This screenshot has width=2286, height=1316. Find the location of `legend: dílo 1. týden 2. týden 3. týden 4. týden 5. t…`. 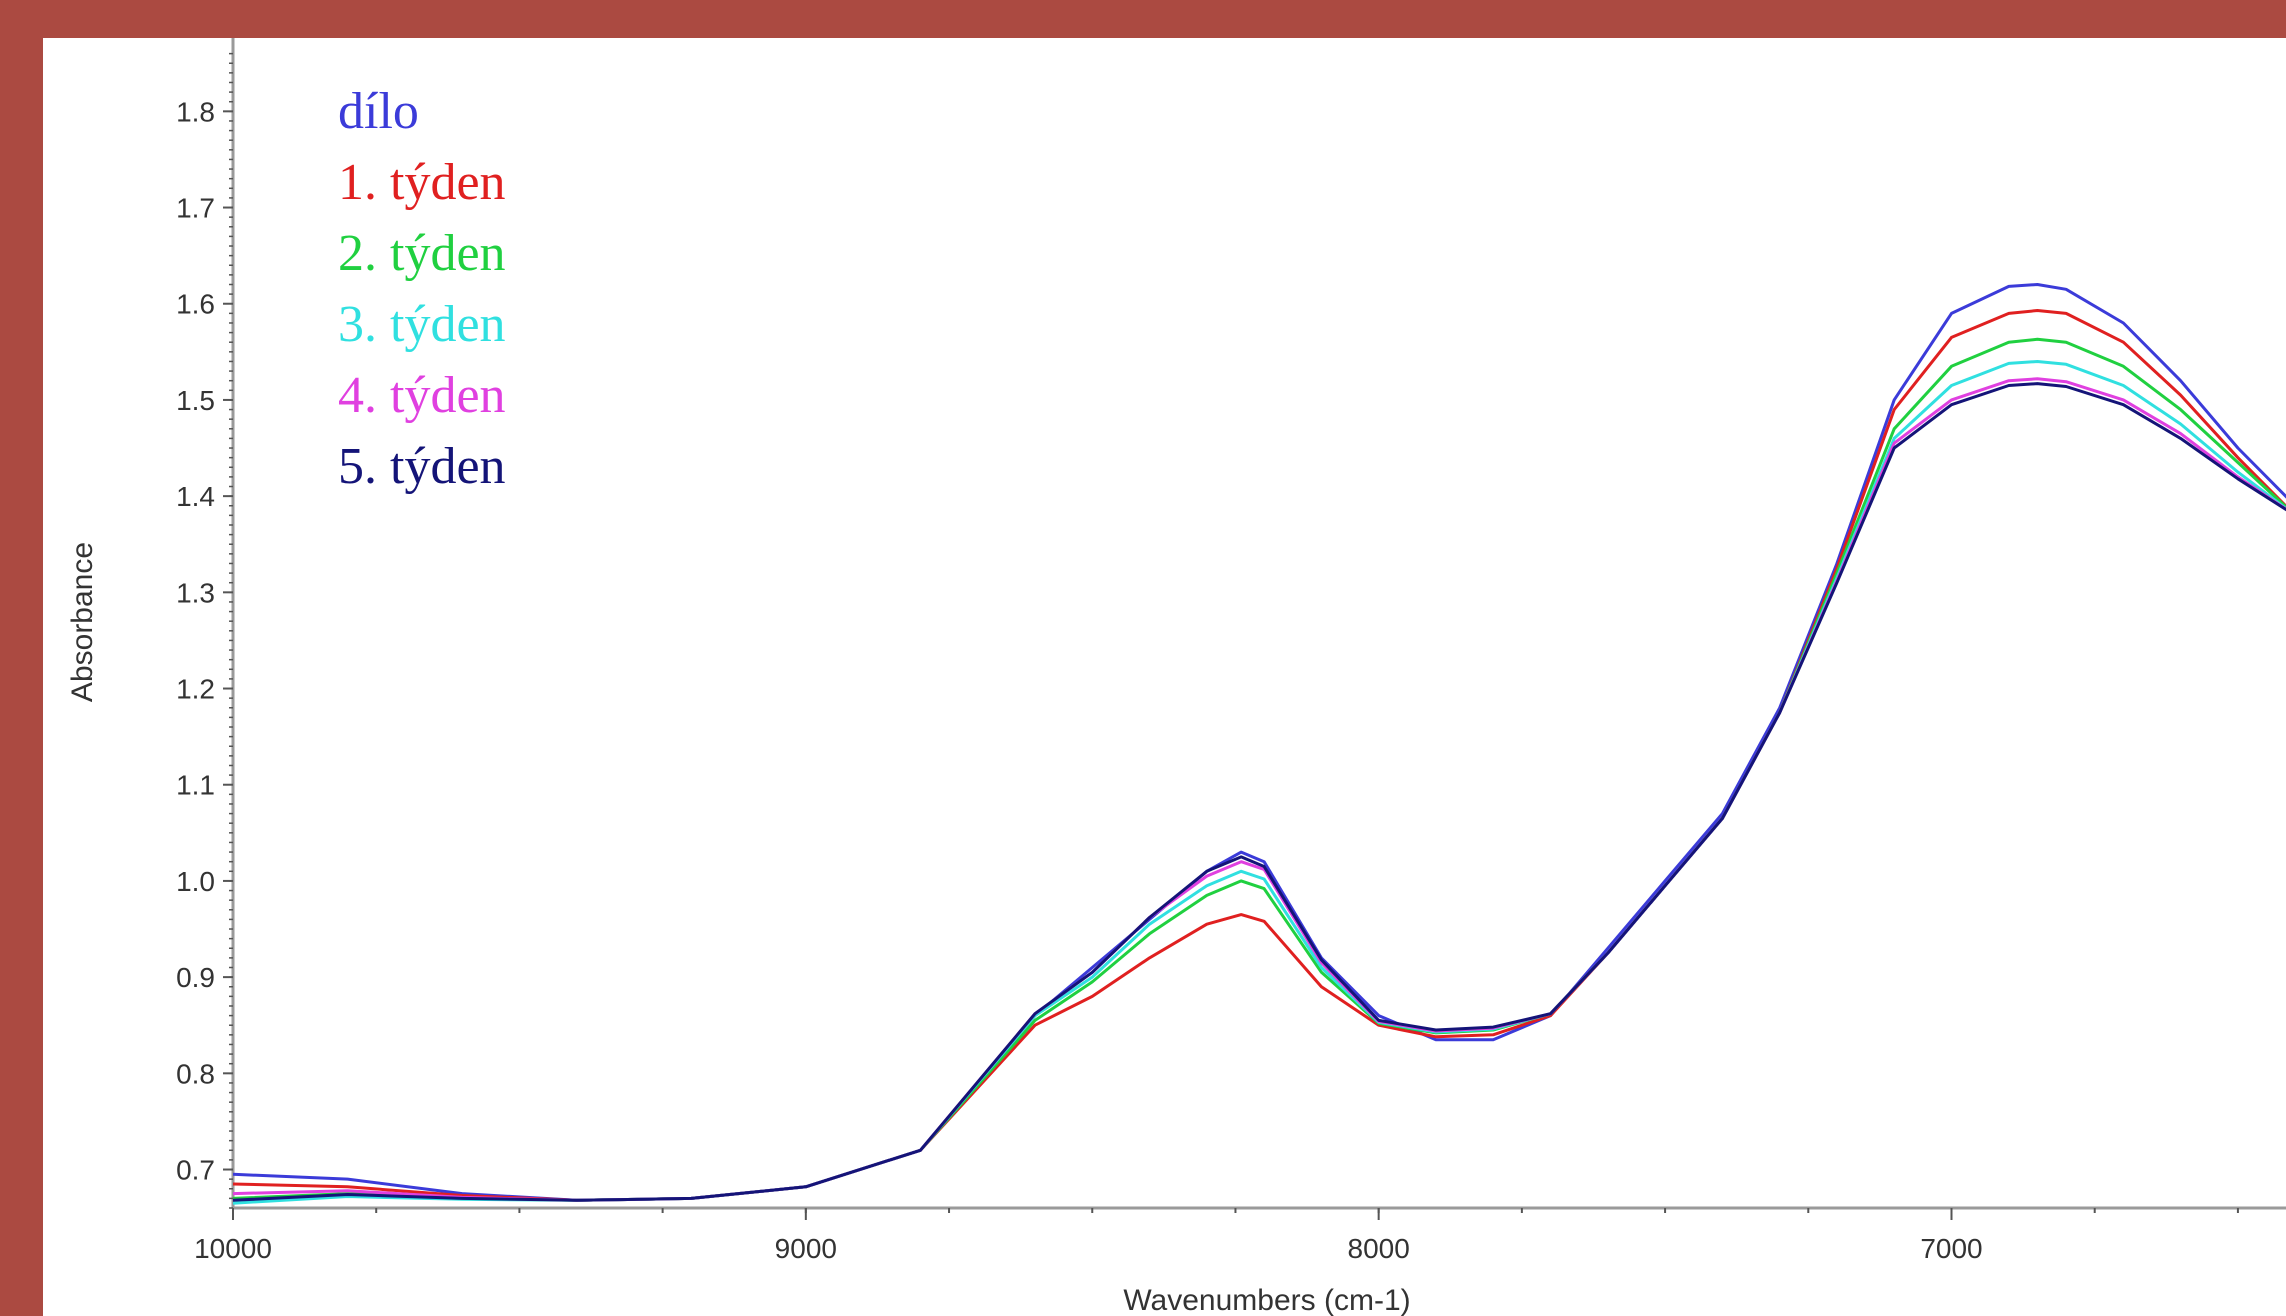

legend: dílo 1. týden 2. týden 3. týden 4. týden 5. t… is located at coordinates (422, 289).